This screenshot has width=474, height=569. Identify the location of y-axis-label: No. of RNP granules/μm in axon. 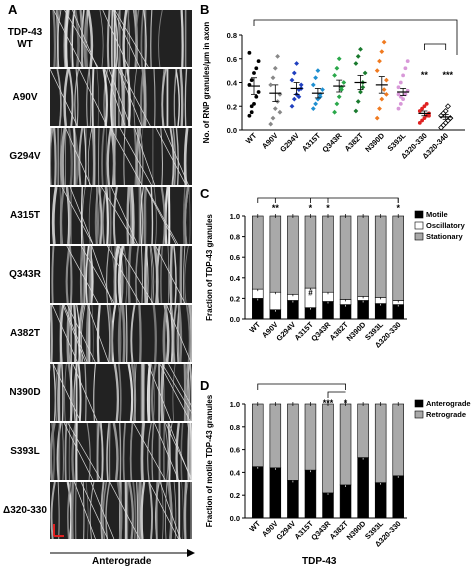
(206, 83).